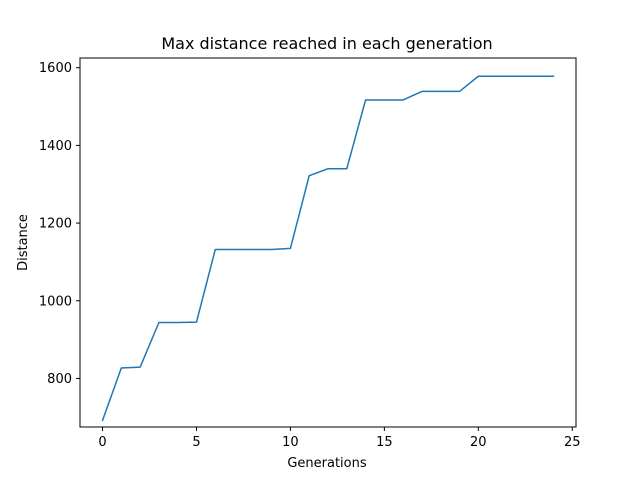 The image size is (640, 485). I want to click on x-tick-label: 20, so click(478, 442).